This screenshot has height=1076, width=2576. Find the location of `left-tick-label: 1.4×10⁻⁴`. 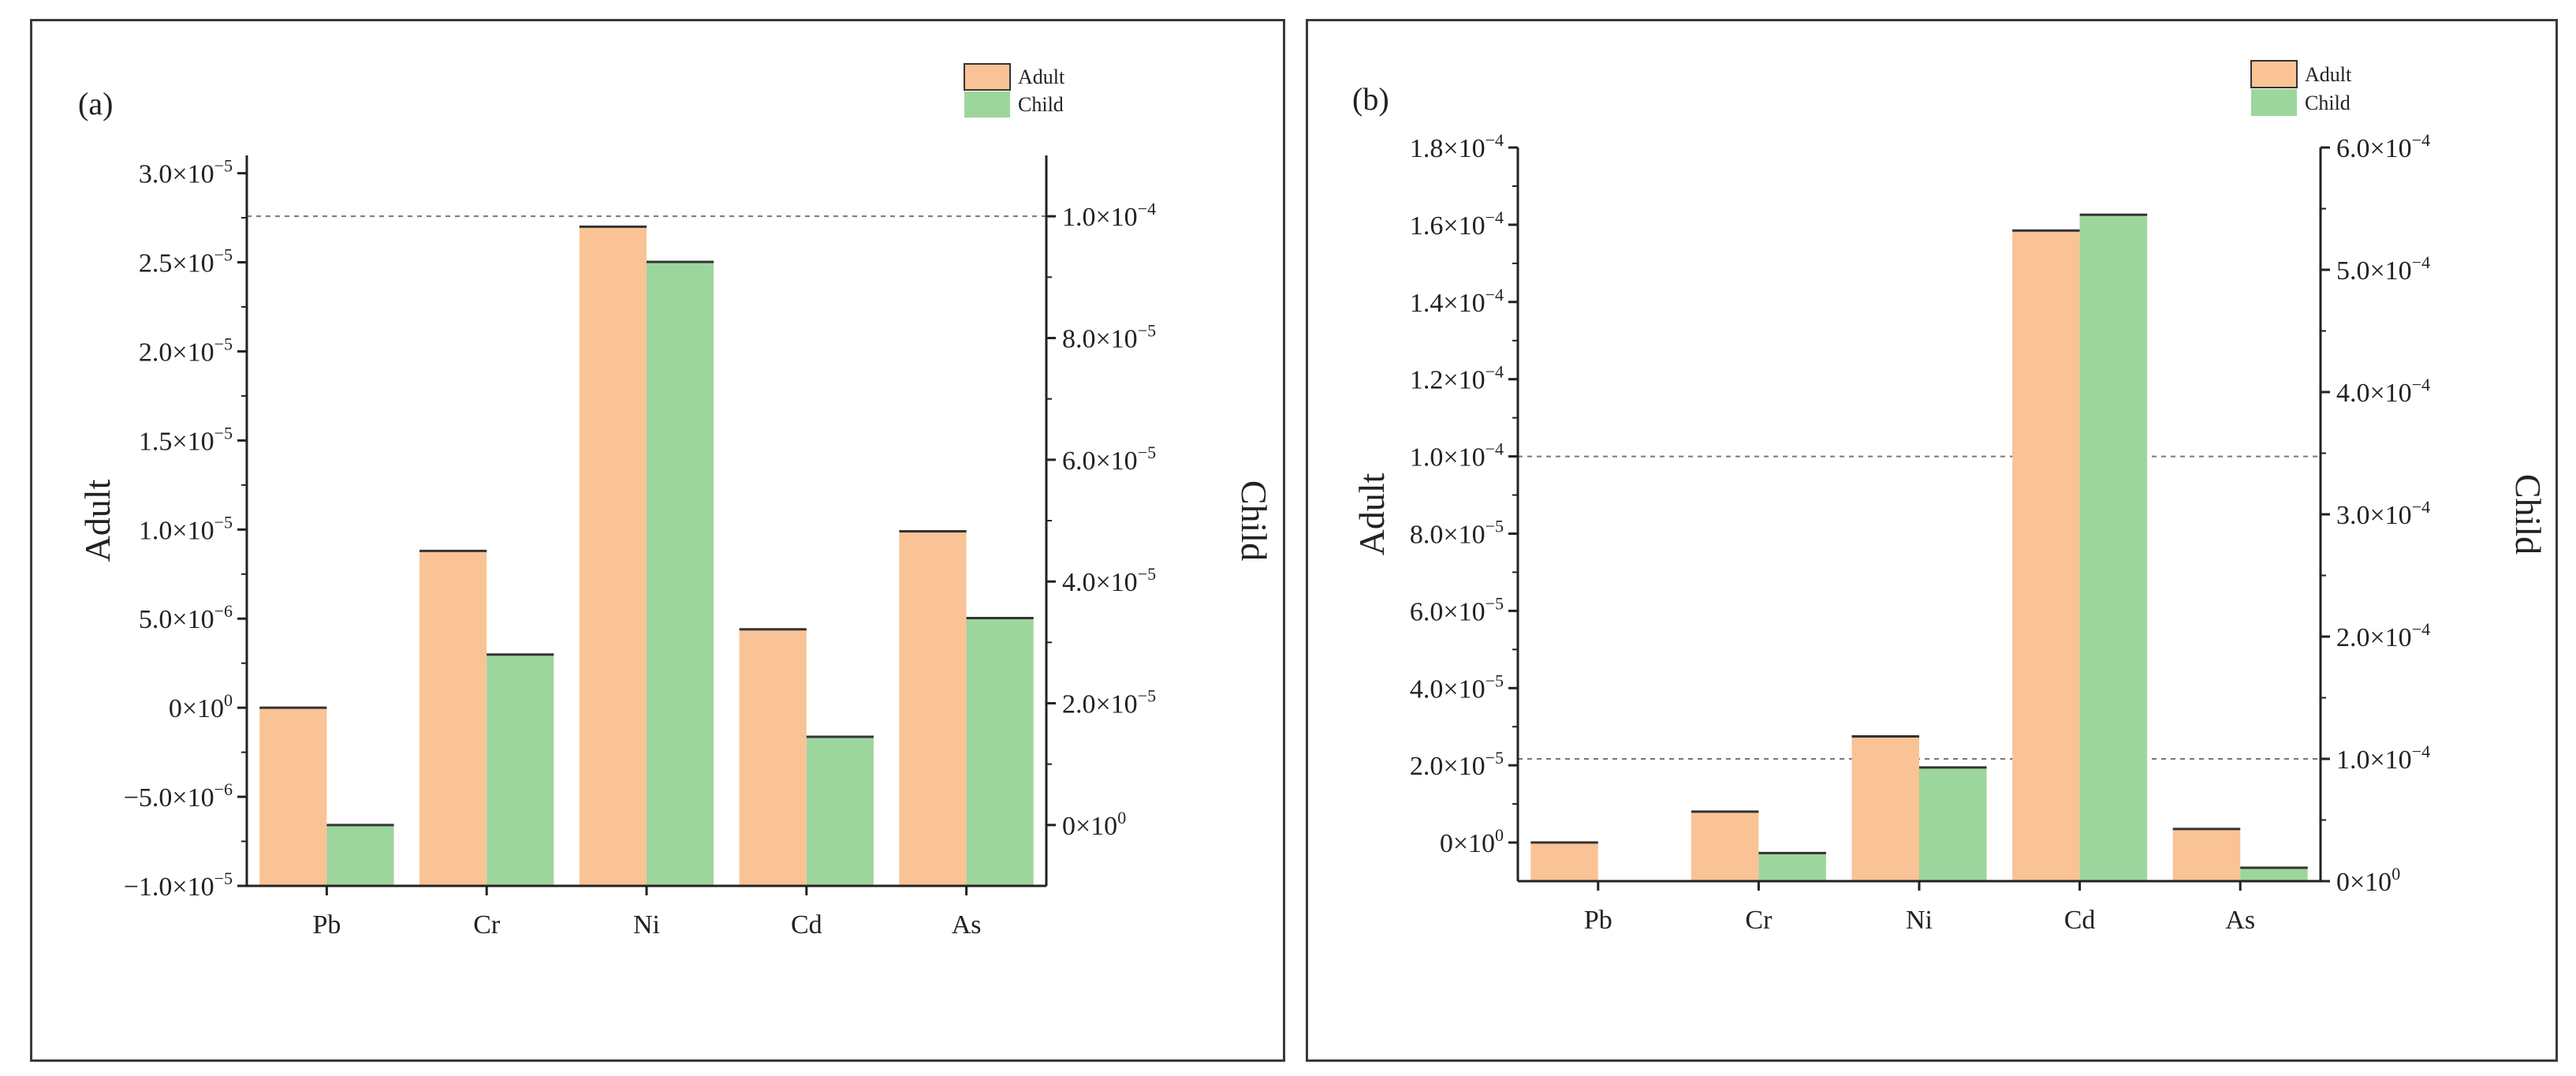

left-tick-label: 1.4×10⁻⁴ is located at coordinates (1457, 301).